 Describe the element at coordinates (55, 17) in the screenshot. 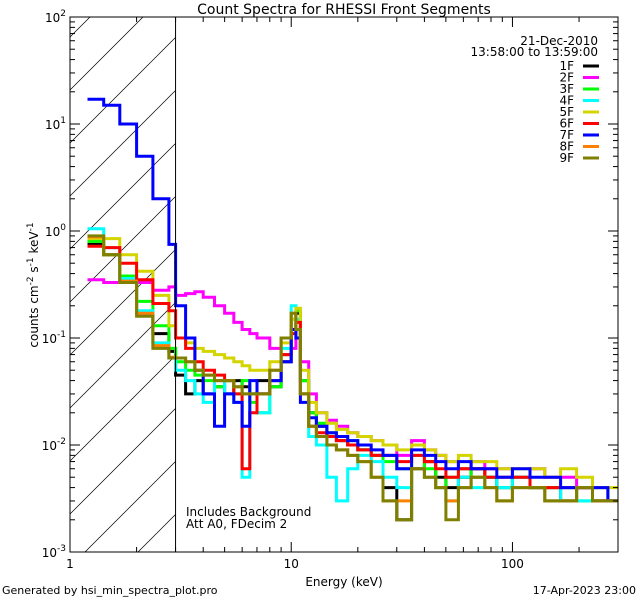

I see `y-tick-label: 10²` at that location.